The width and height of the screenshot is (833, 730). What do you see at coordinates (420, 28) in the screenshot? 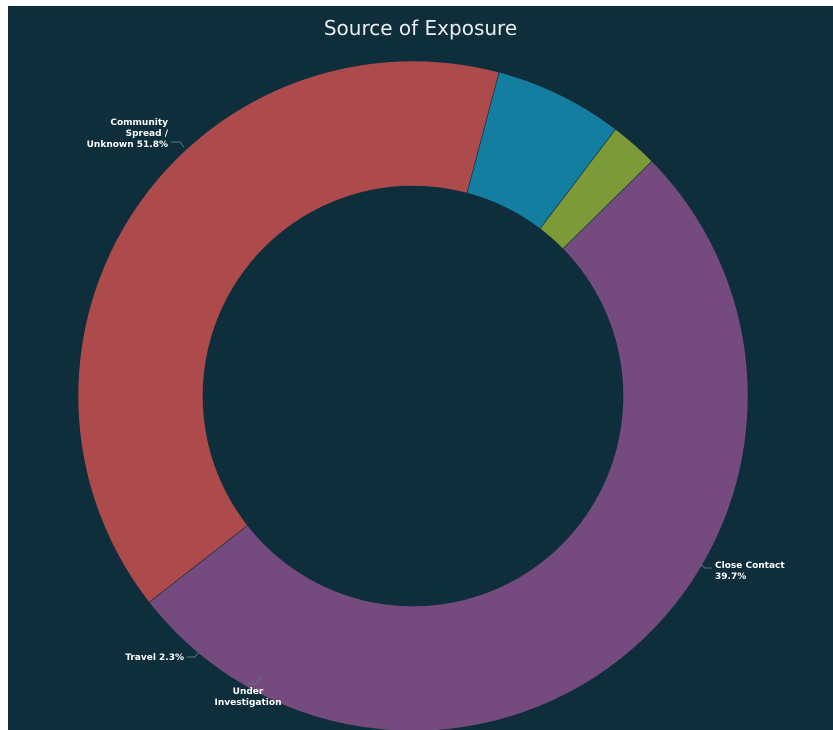
I see `chart-title: Source of Exposure` at bounding box center [420, 28].